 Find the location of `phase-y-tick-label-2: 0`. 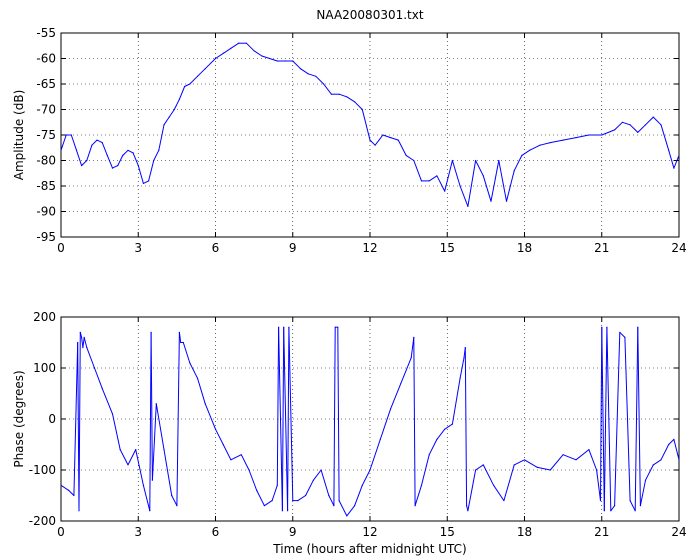

phase-y-tick-label-2: 0 is located at coordinates (52, 419).